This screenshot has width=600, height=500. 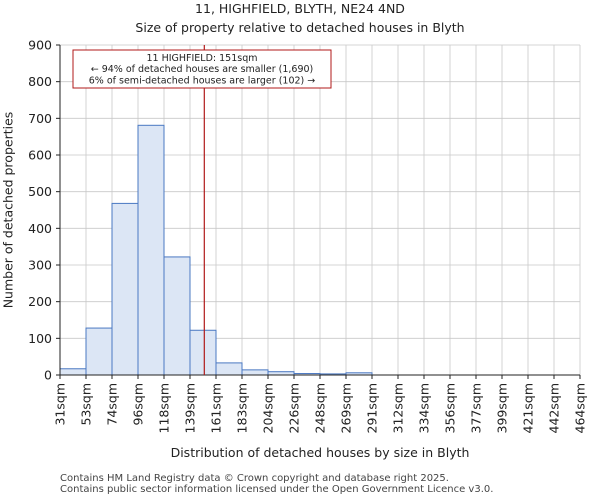 What do you see at coordinates (40, 301) in the screenshot?
I see `y-tick-label: 200` at bounding box center [40, 301].